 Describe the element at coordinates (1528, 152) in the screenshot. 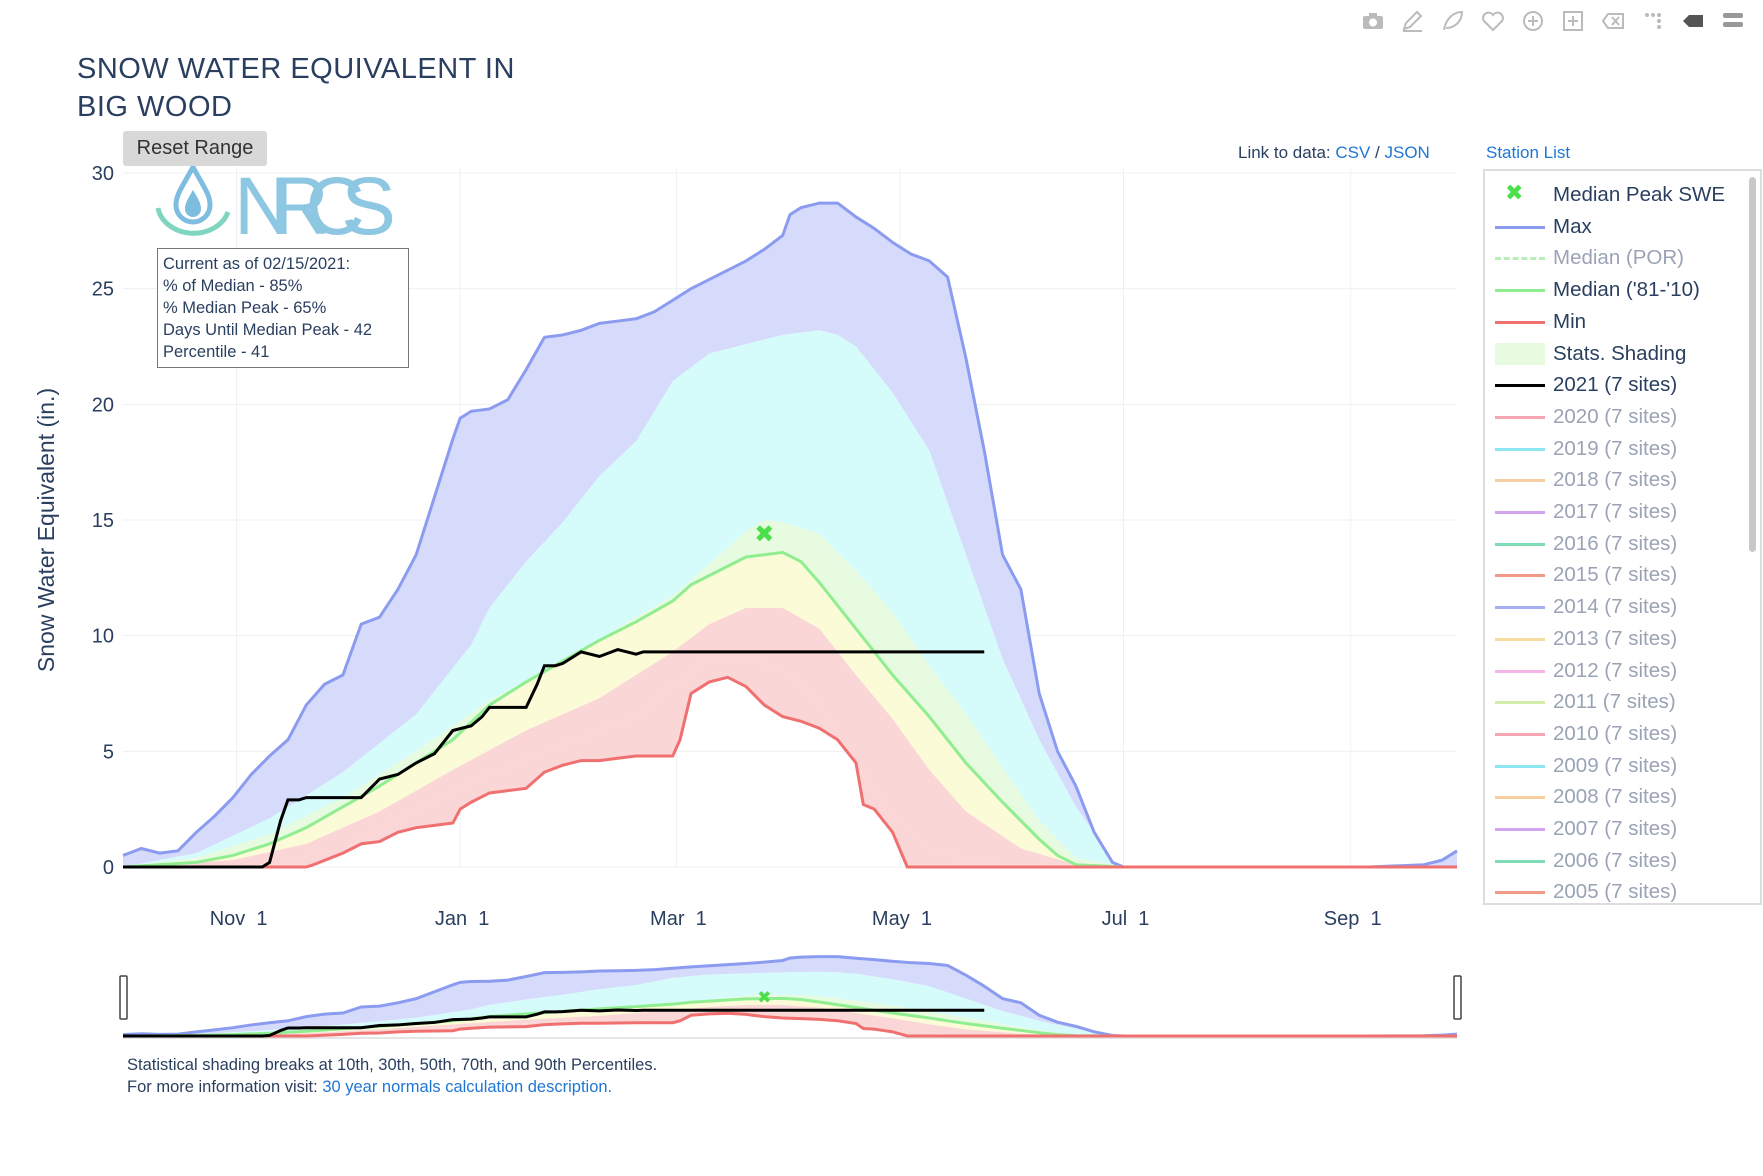

I see `station-list-link: Station List` at that location.